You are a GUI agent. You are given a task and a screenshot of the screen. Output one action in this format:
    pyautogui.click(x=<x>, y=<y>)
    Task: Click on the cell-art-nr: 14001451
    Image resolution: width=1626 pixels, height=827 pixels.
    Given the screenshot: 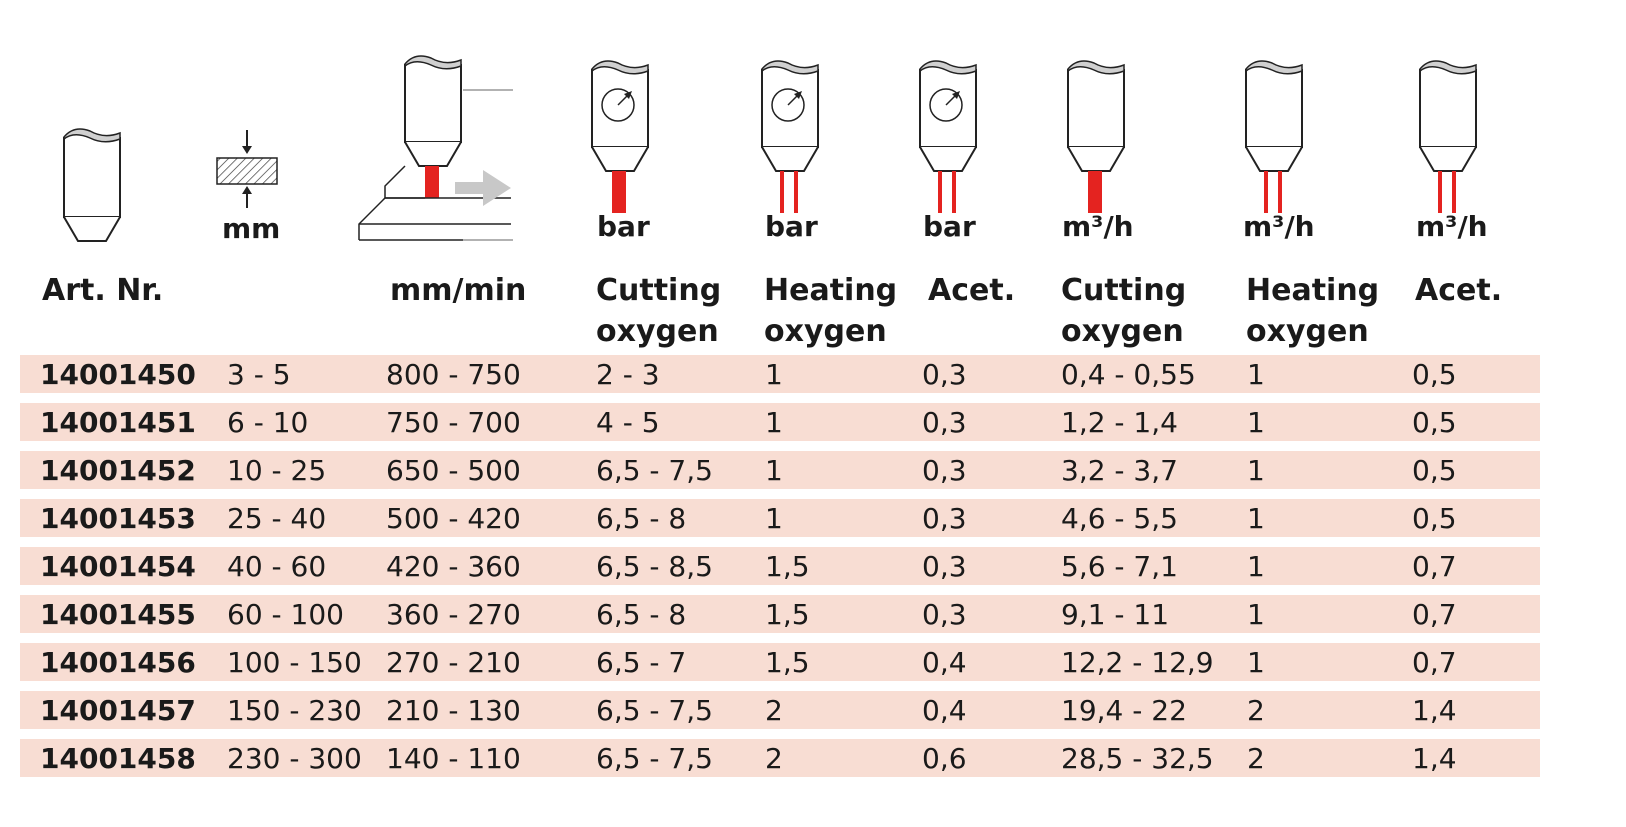 What is the action you would take?
    pyautogui.click(x=118, y=422)
    